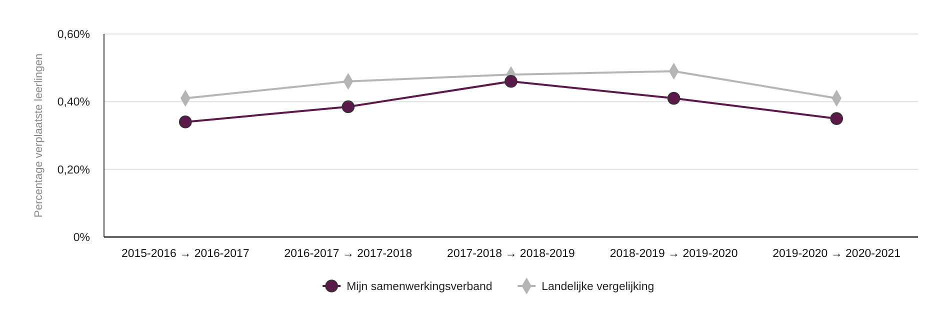  What do you see at coordinates (81, 238) in the screenshot?
I see `y-tick-label: 0%` at bounding box center [81, 238].